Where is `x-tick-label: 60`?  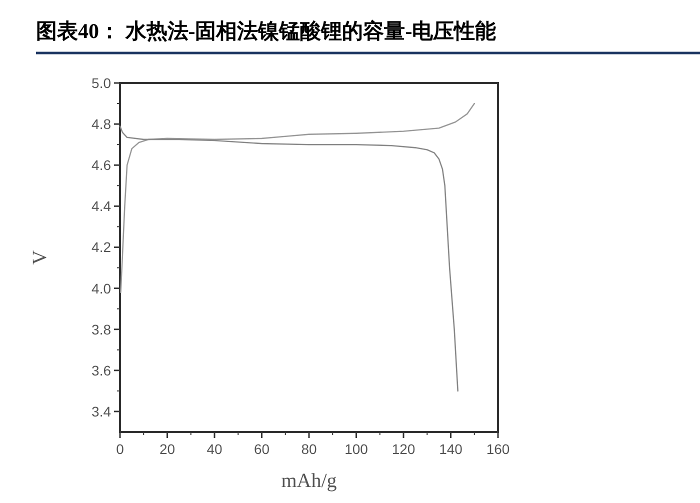
x-tick-label: 60 is located at coordinates (262, 449).